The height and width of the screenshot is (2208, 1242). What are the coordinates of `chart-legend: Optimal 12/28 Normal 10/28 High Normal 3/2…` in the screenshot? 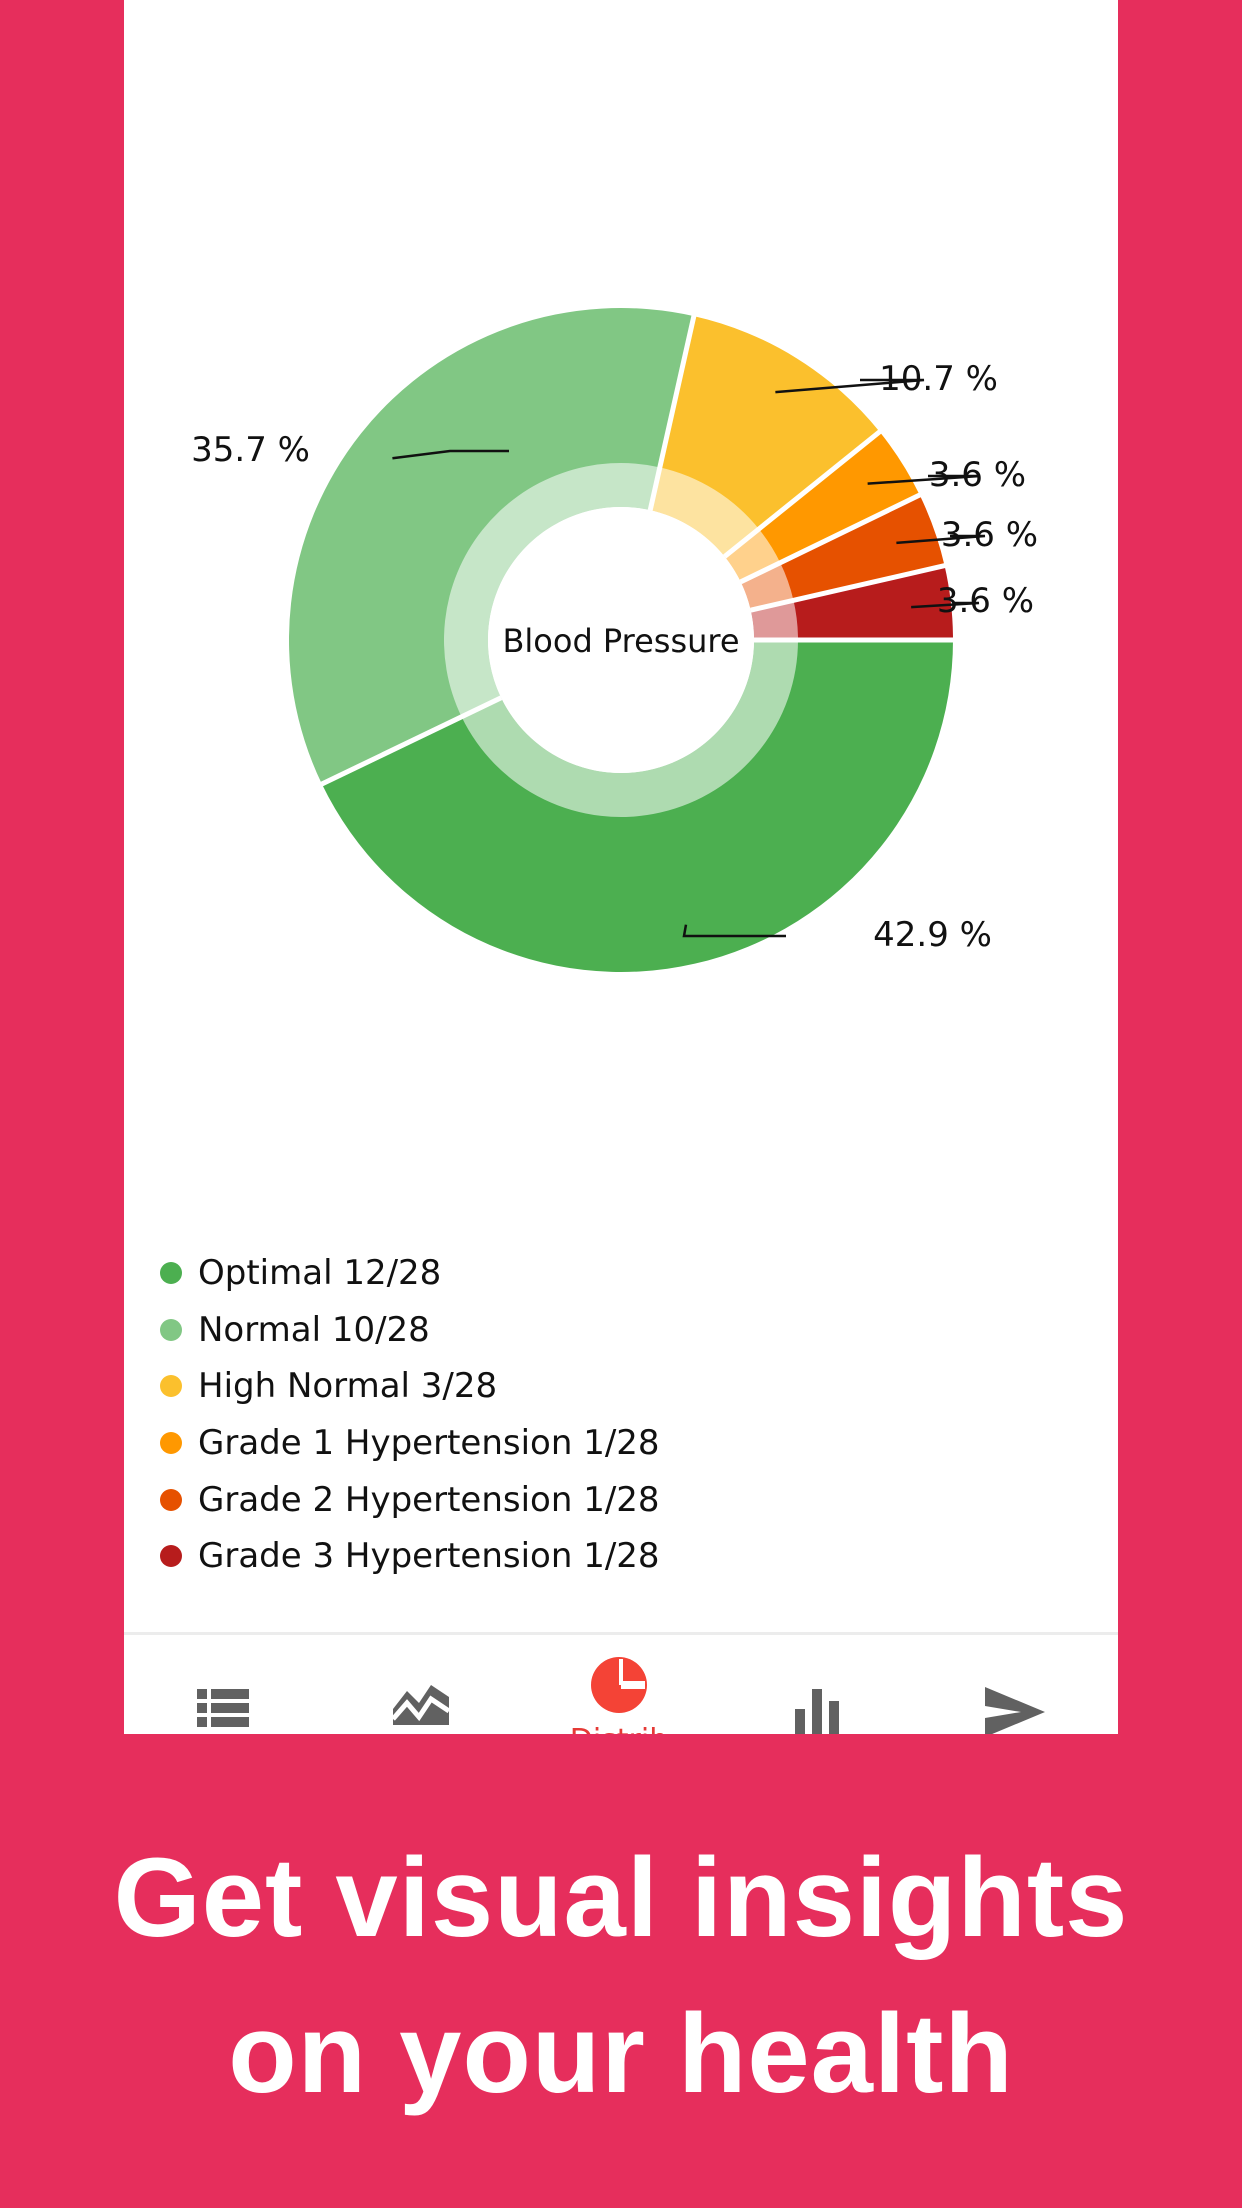 It's located at (410, 1415).